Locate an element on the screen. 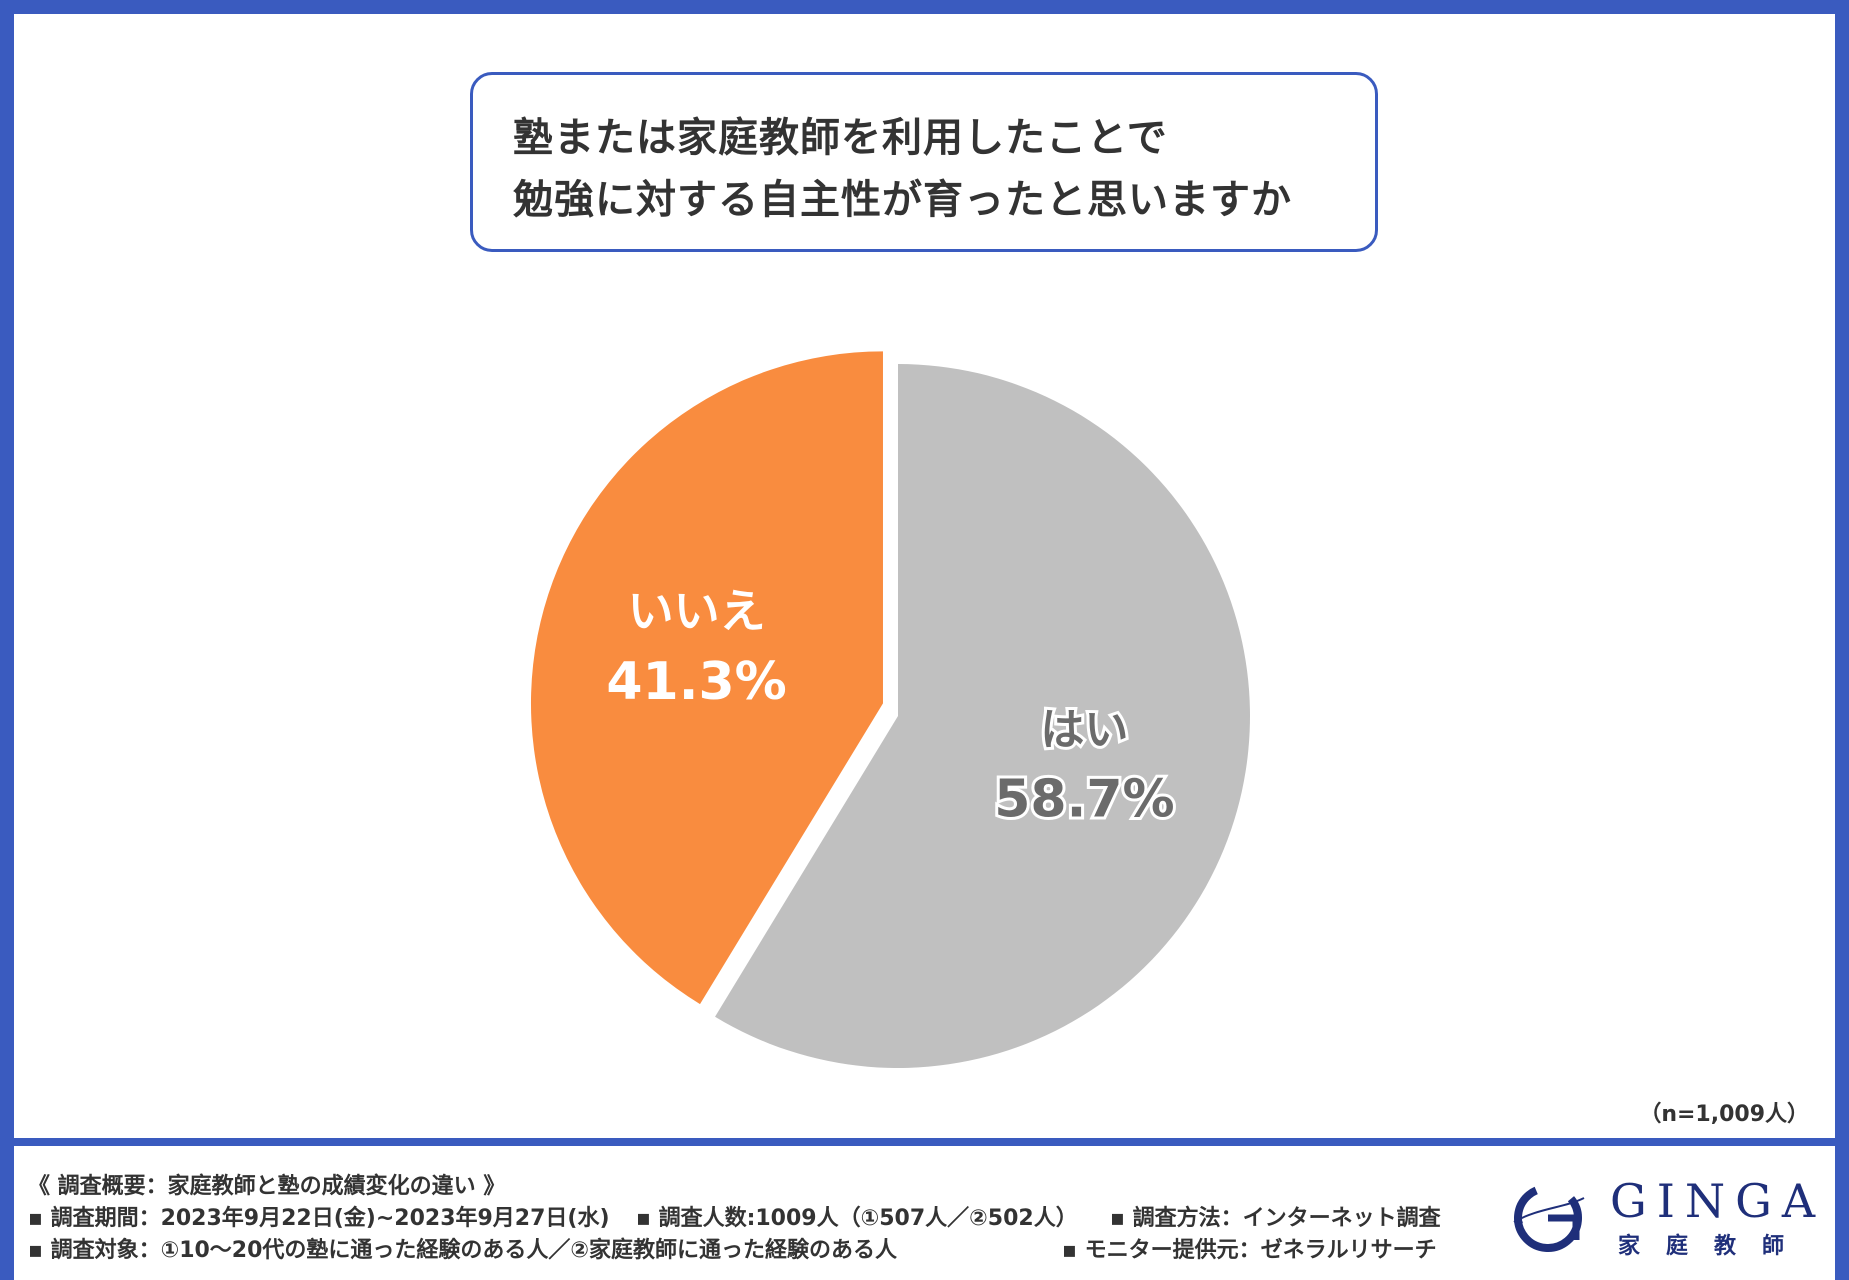 The height and width of the screenshot is (1280, 1849). survey-heading: 《 調査概要：家庭教師と塾の成績変化の違い 》 is located at coordinates (267, 1186).